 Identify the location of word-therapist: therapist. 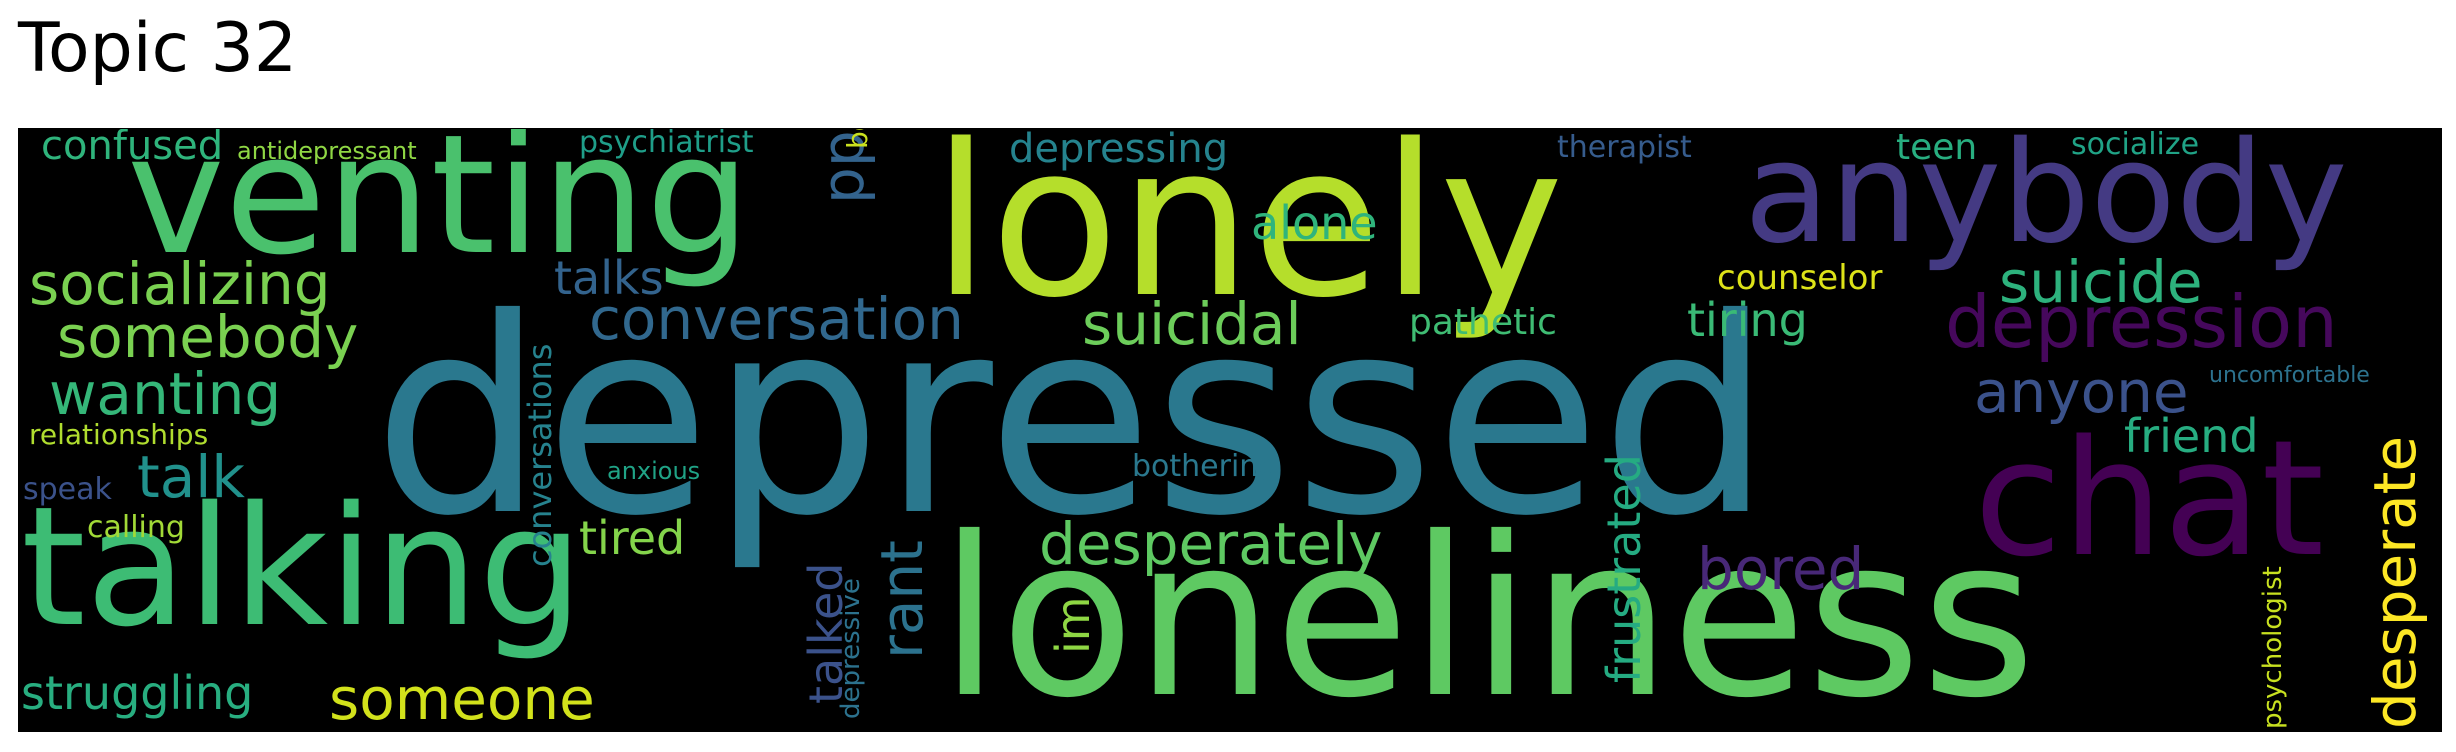
(1624, 147).